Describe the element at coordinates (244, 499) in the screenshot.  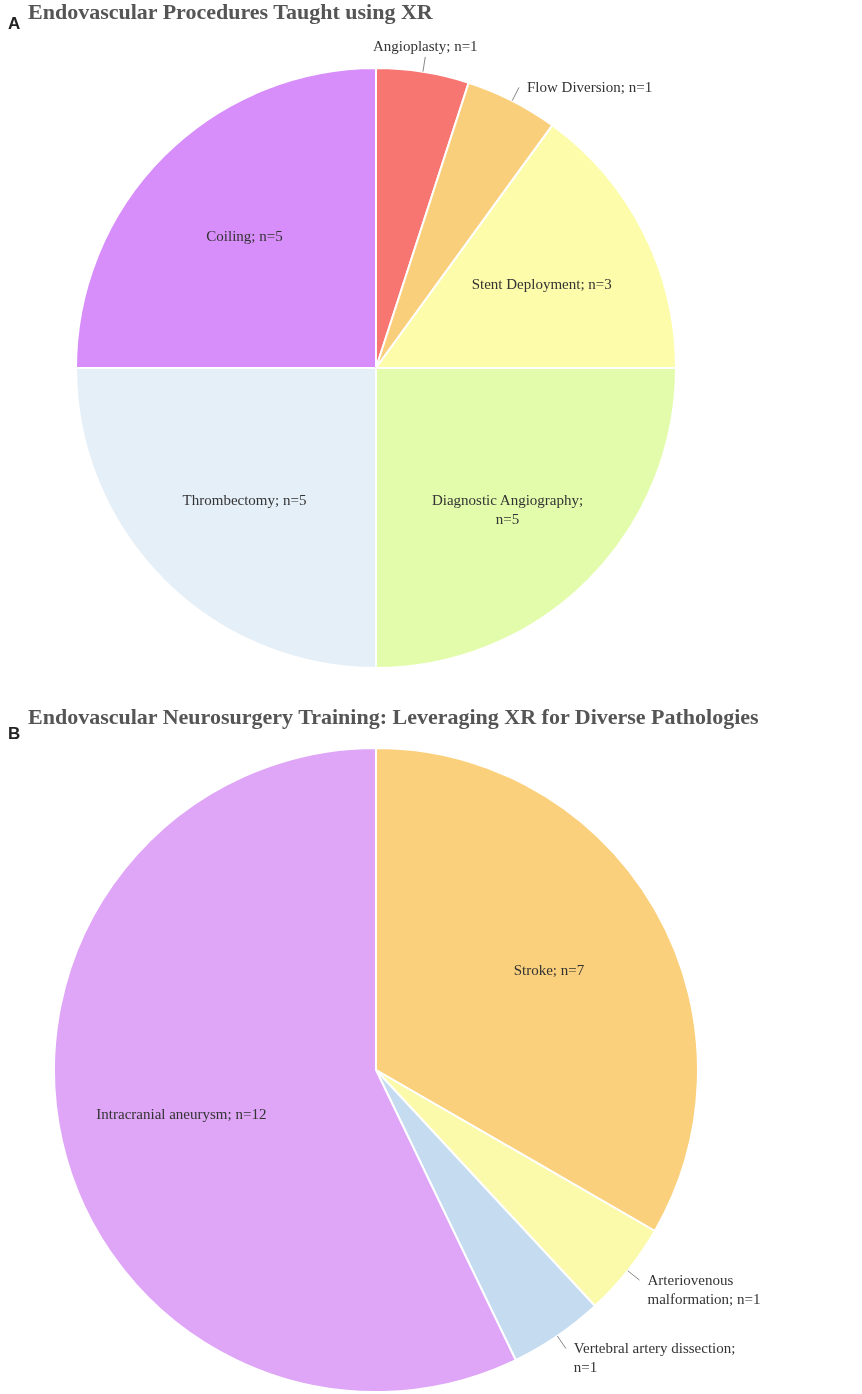
I see `slice-label: Thrombectomy; n=5` at that location.